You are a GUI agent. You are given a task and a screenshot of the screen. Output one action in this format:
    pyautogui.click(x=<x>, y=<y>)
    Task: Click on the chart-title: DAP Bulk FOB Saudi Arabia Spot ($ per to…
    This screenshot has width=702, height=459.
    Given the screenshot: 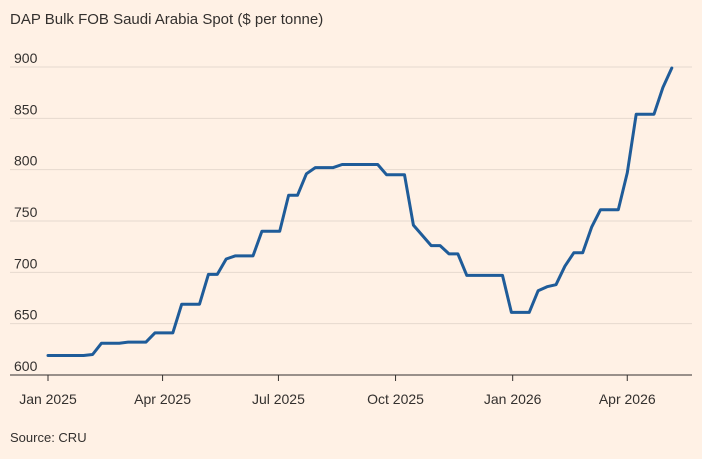 What is the action you would take?
    pyautogui.click(x=166, y=19)
    